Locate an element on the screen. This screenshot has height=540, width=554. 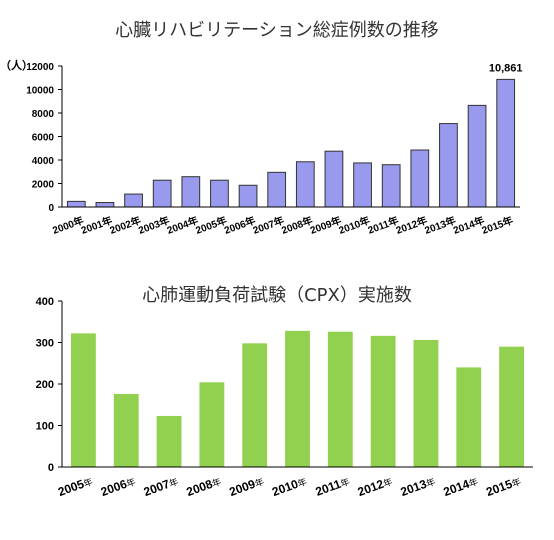
chart2-x-tick-label: 2007年 is located at coordinates (161, 486).